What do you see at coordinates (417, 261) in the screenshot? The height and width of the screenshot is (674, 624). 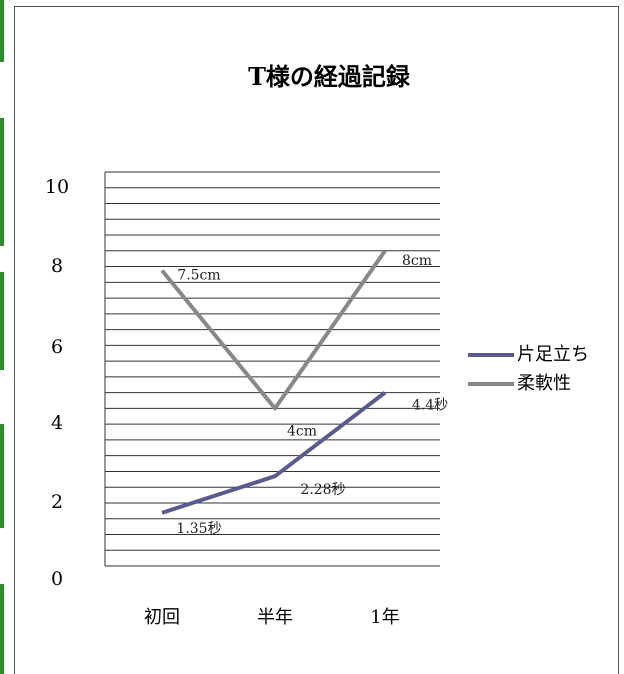 I see `data-label: 8cm` at bounding box center [417, 261].